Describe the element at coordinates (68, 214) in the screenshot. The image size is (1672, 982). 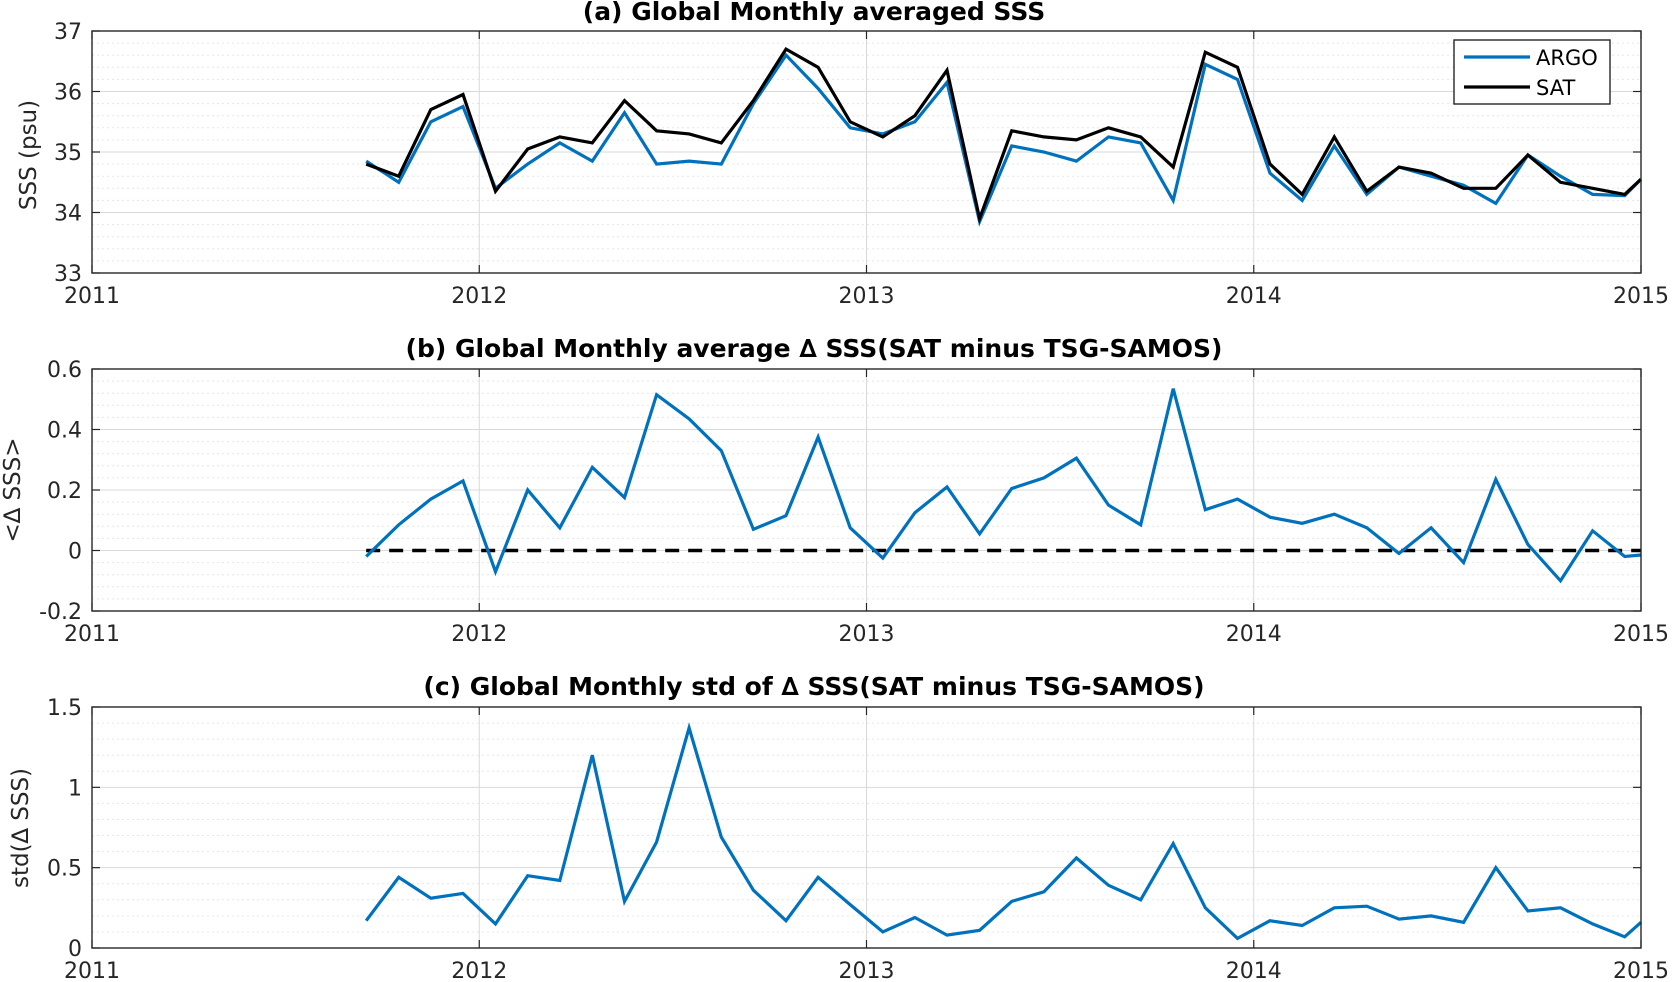
I see `panel-a-y-tick-label: 34` at that location.